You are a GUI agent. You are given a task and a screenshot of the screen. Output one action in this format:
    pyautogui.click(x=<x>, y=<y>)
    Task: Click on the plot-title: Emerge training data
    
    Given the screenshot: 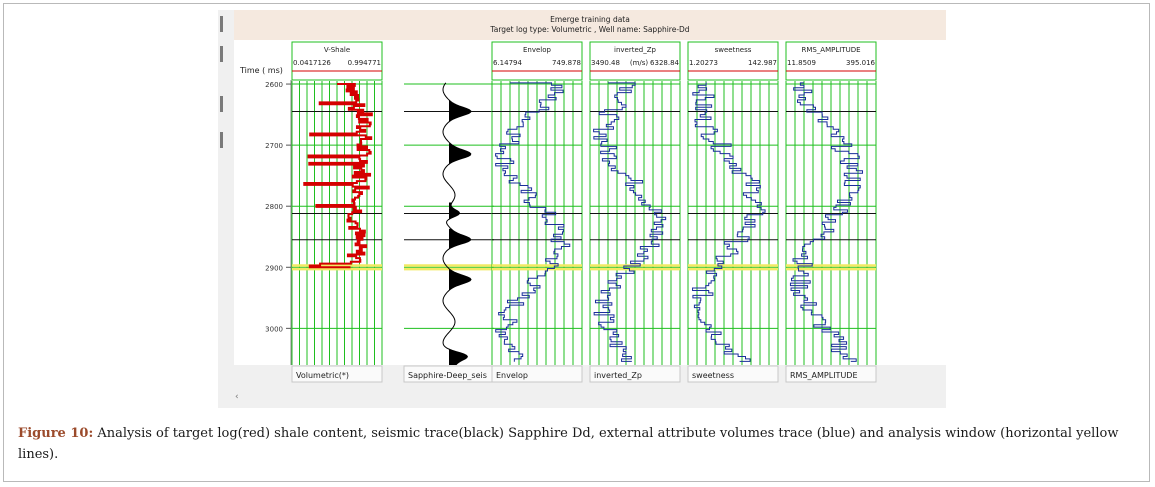 What is the action you would take?
    pyautogui.click(x=590, y=19)
    